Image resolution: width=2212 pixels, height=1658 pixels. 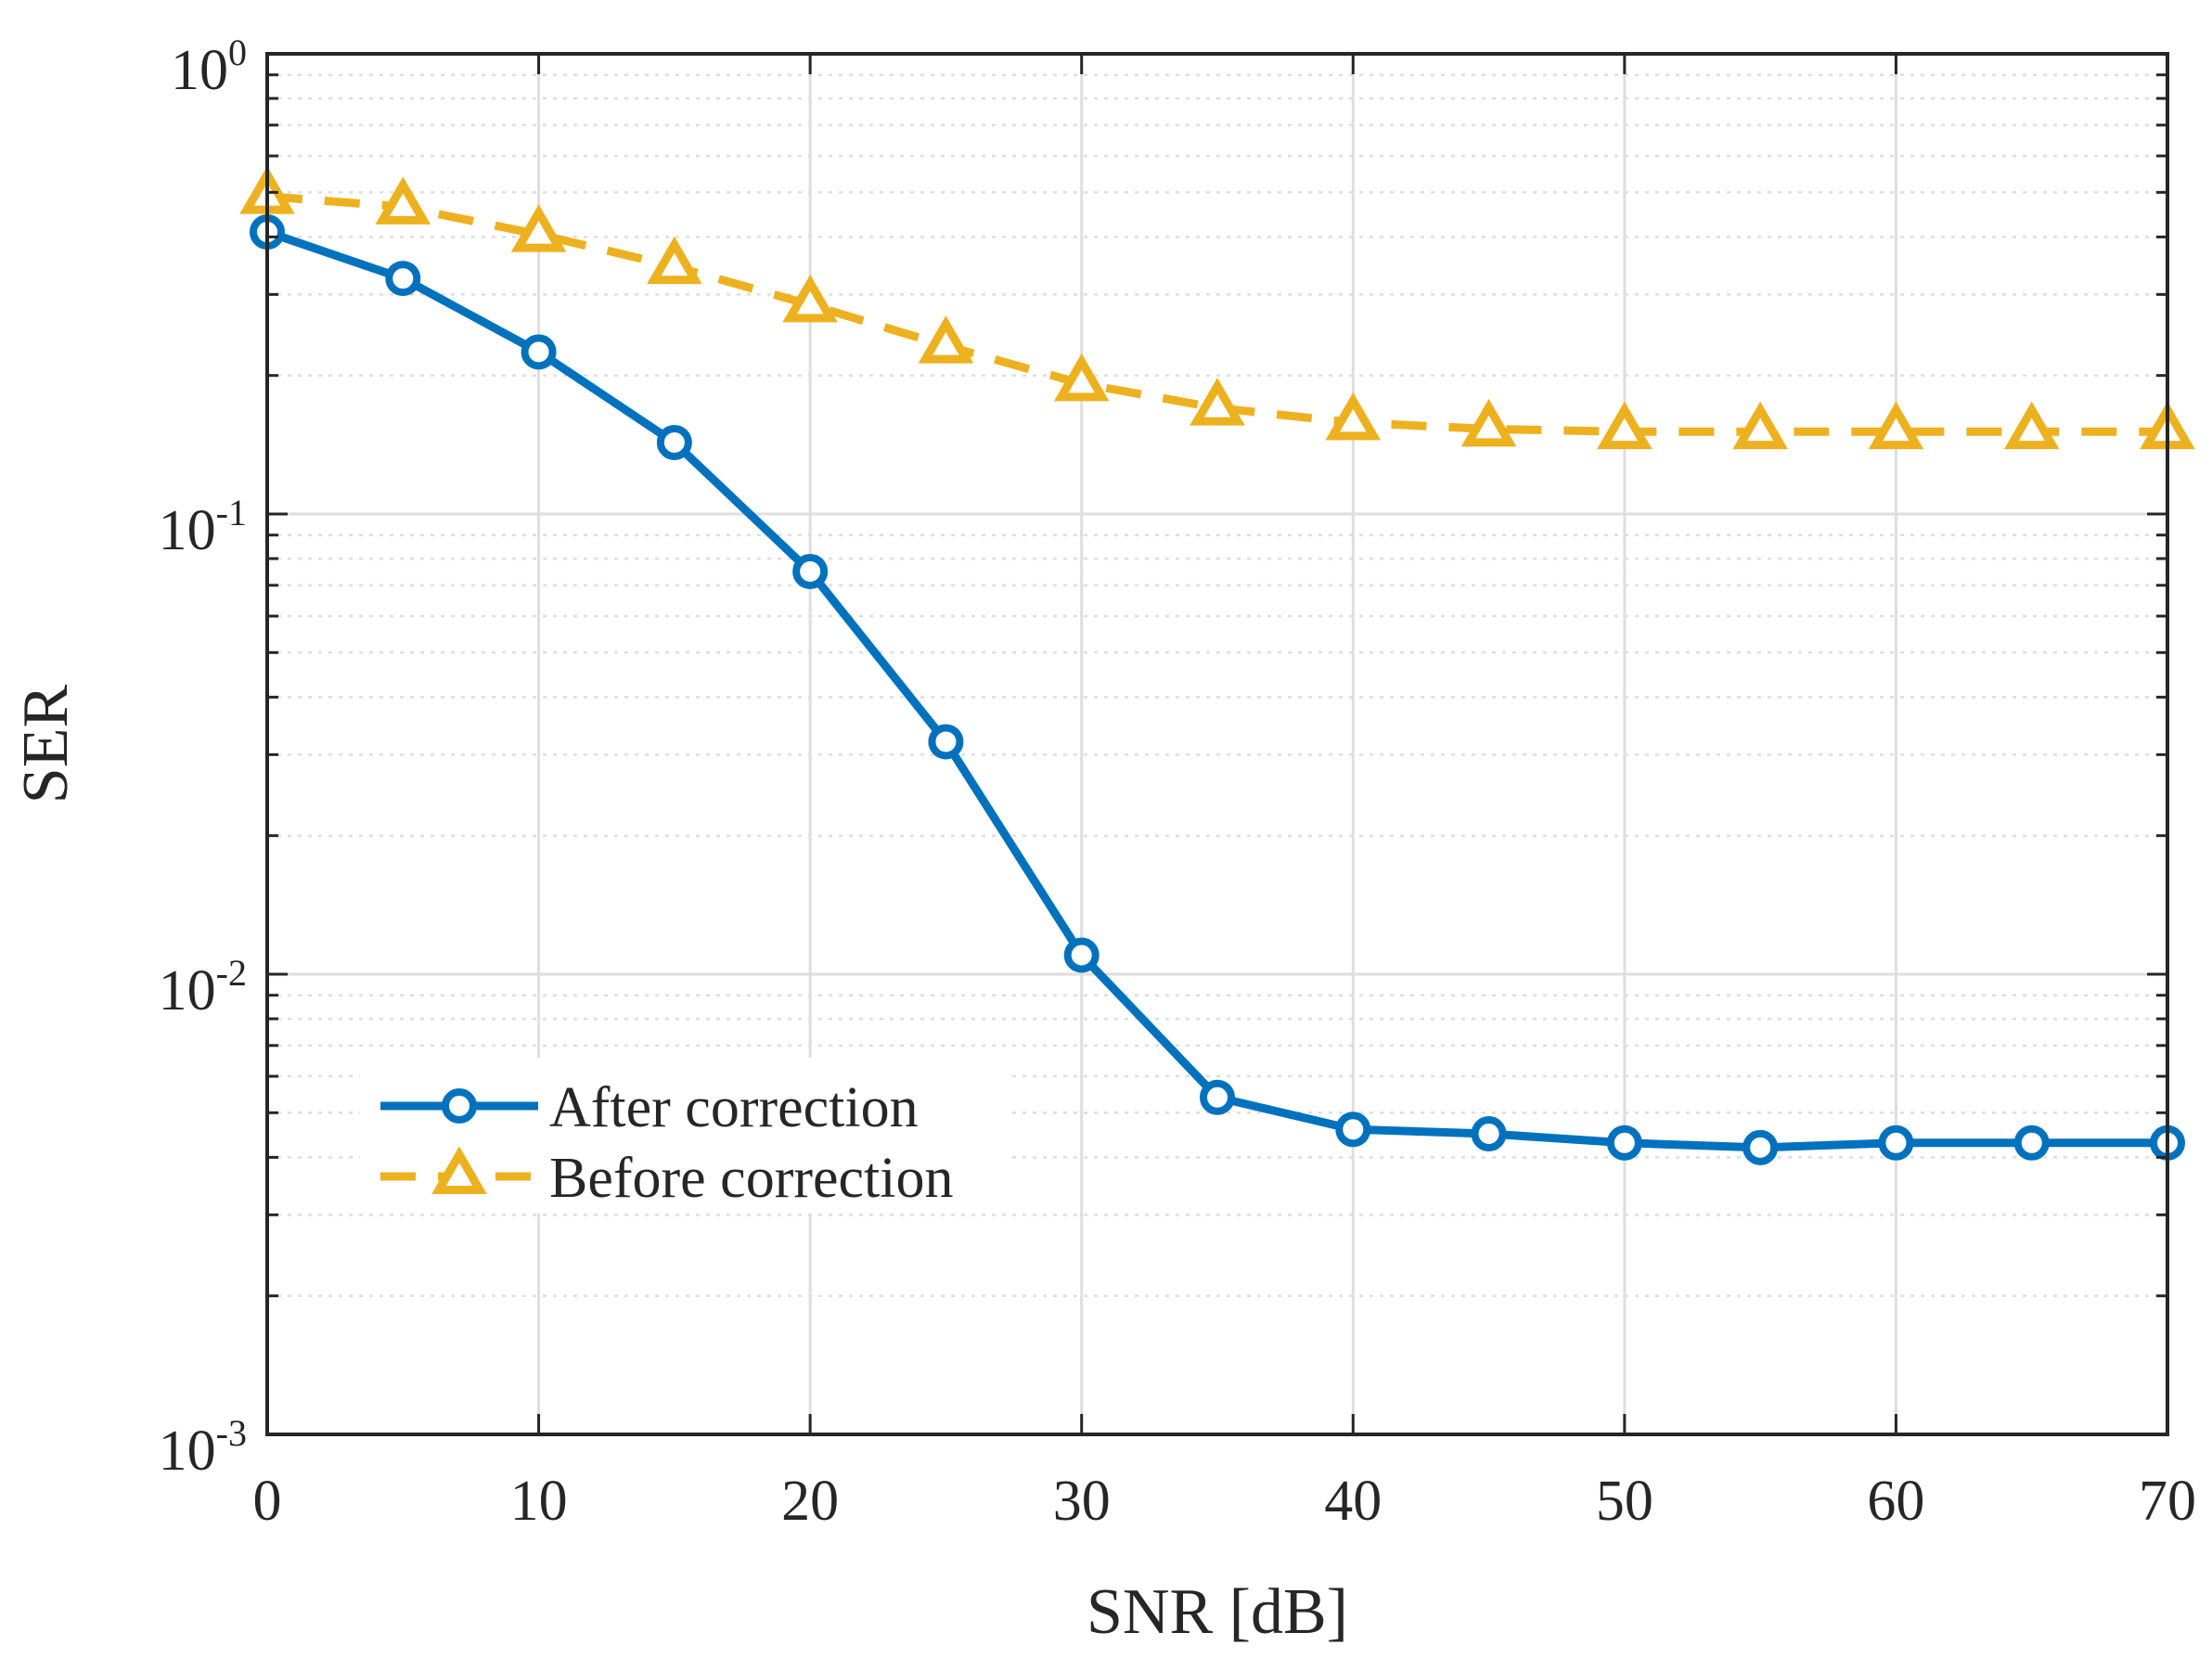 I want to click on x-tick-label: 20, so click(x=810, y=1501).